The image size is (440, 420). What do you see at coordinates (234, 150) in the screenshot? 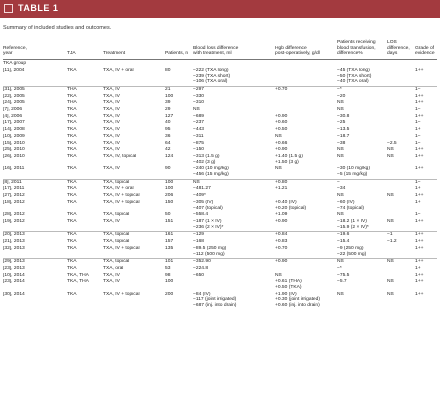
I see `cell-blood: −150` at bounding box center [234, 150].